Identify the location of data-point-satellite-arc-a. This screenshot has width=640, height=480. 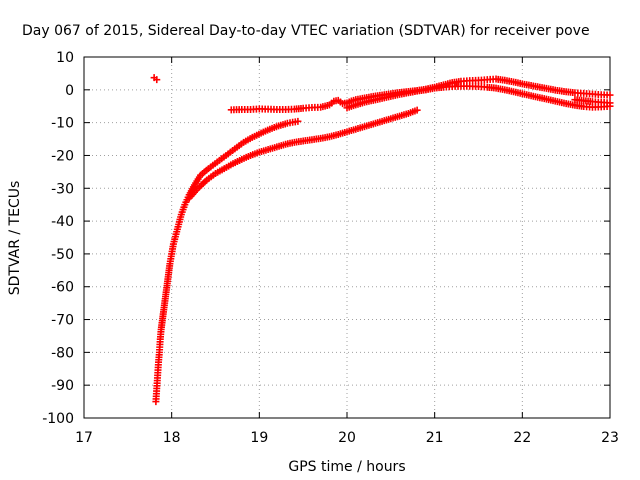
(157, 80).